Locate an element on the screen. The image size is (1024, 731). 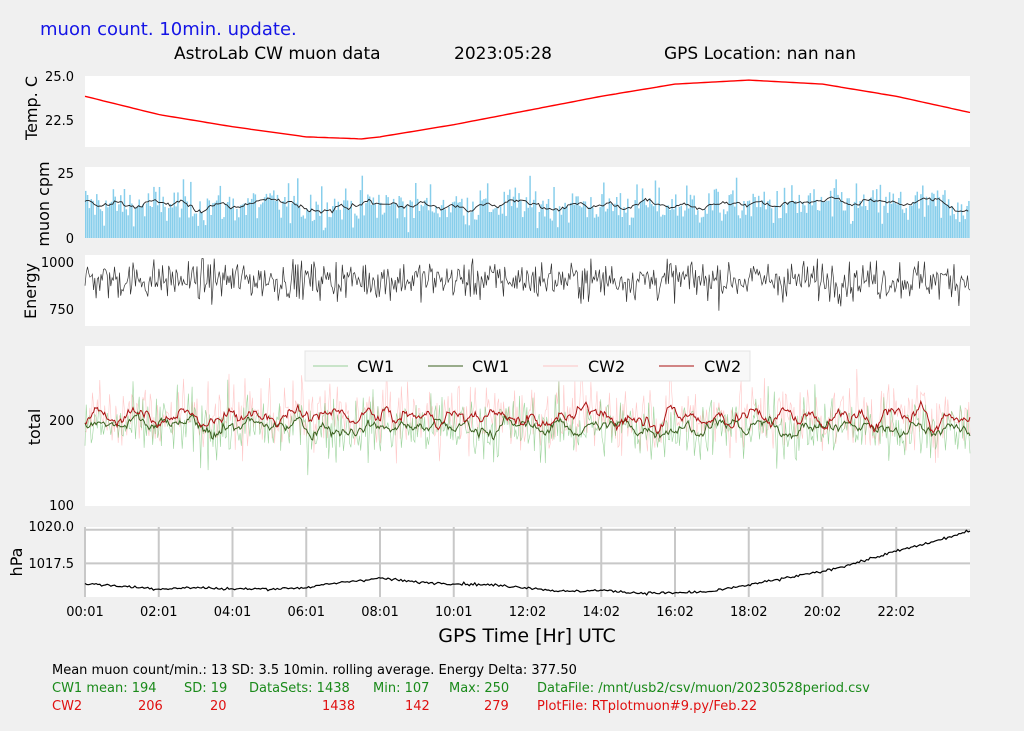
page-subtitle: muon count. 10min. update. is located at coordinates (168, 29).